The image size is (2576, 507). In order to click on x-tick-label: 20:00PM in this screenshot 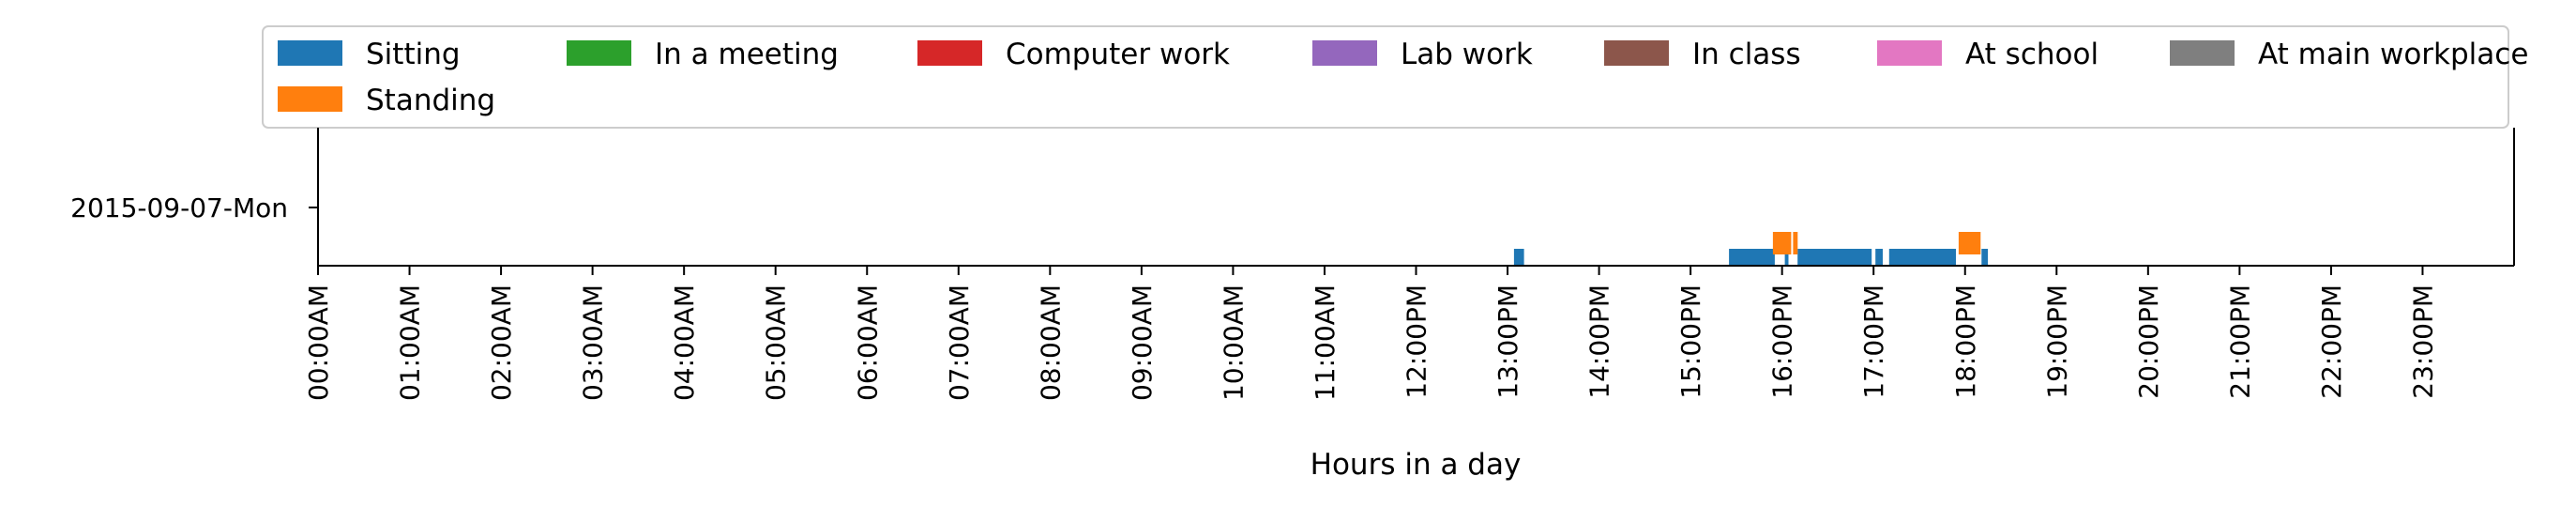, I will do `click(2148, 341)`.